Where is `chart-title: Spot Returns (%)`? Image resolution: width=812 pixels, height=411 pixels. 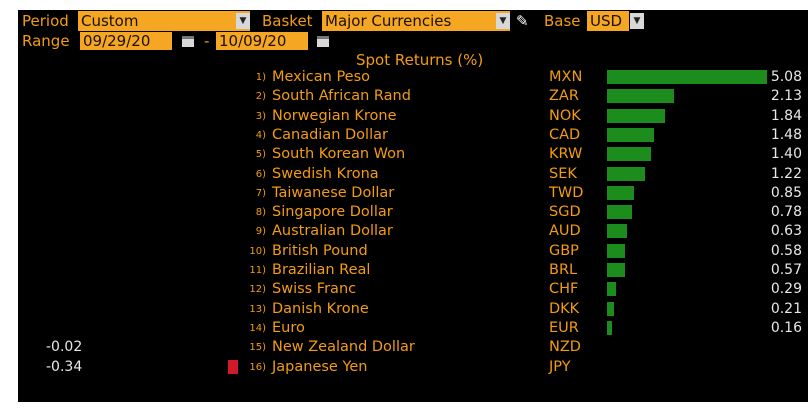 chart-title: Spot Returns (%) is located at coordinates (420, 60).